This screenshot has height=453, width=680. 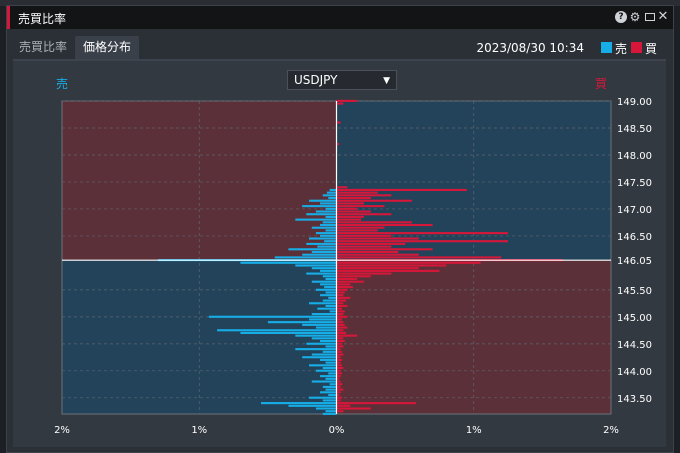 I want to click on window-title: 売買比率, so click(x=42, y=19).